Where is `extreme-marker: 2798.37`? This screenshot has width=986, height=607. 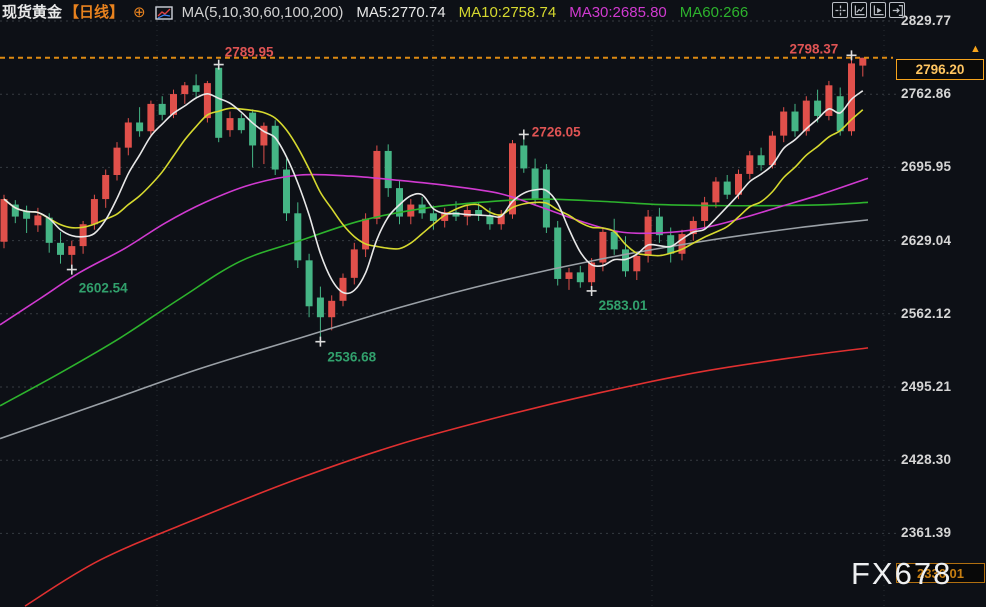 extreme-marker: 2798.37 is located at coordinates (823, 51).